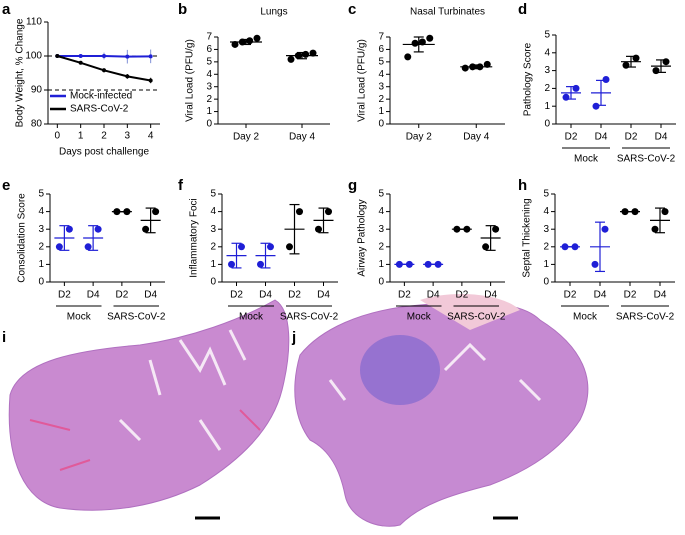 This screenshot has width=685, height=535. What do you see at coordinates (58, 136) in the screenshot?
I see `x-tick-label: 0` at bounding box center [58, 136].